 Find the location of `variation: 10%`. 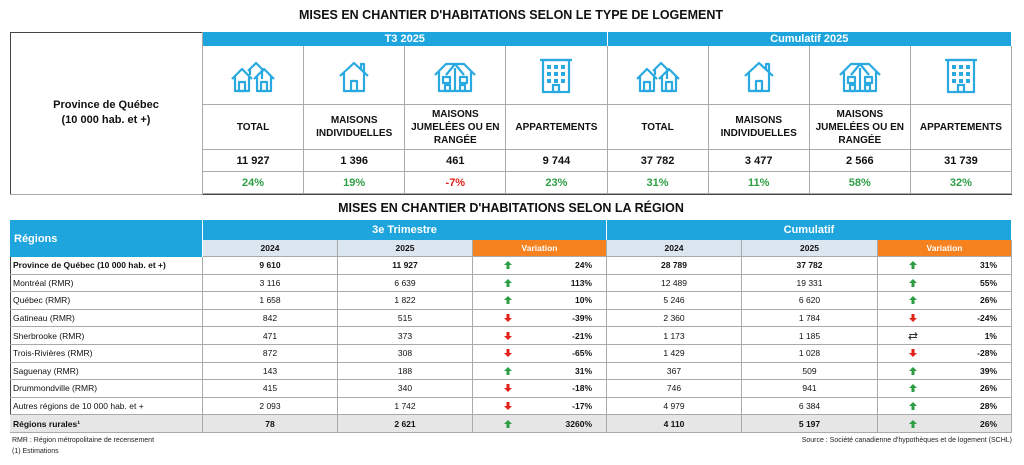

variation: 10% is located at coordinates (540, 301).